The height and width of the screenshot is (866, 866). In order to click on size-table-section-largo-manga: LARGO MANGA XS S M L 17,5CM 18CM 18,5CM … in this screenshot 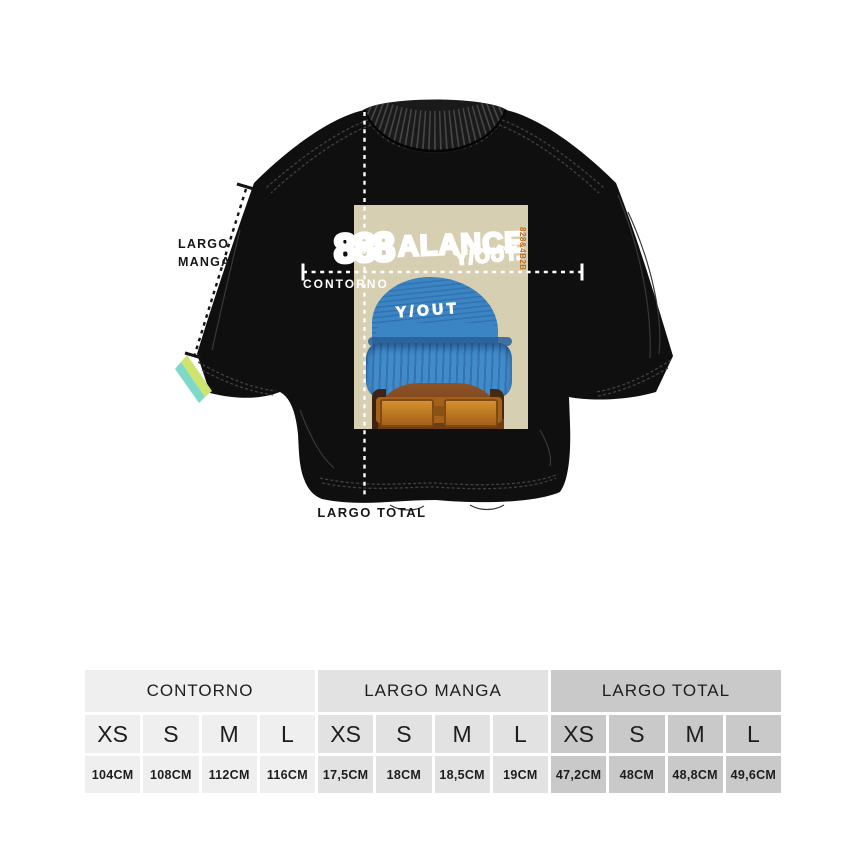, I will do `click(433, 731)`.